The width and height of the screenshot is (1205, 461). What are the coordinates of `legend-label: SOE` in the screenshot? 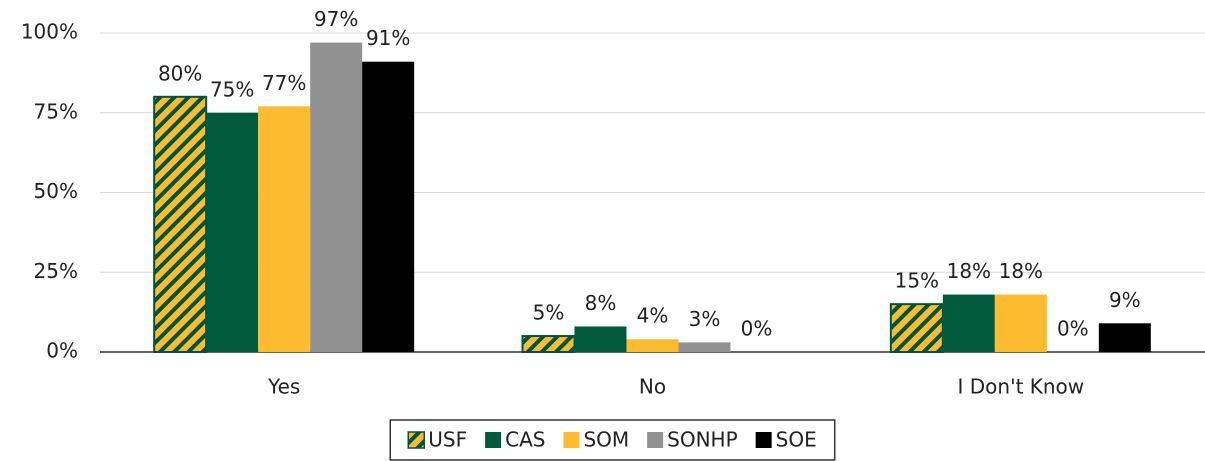 It's located at (796, 440).